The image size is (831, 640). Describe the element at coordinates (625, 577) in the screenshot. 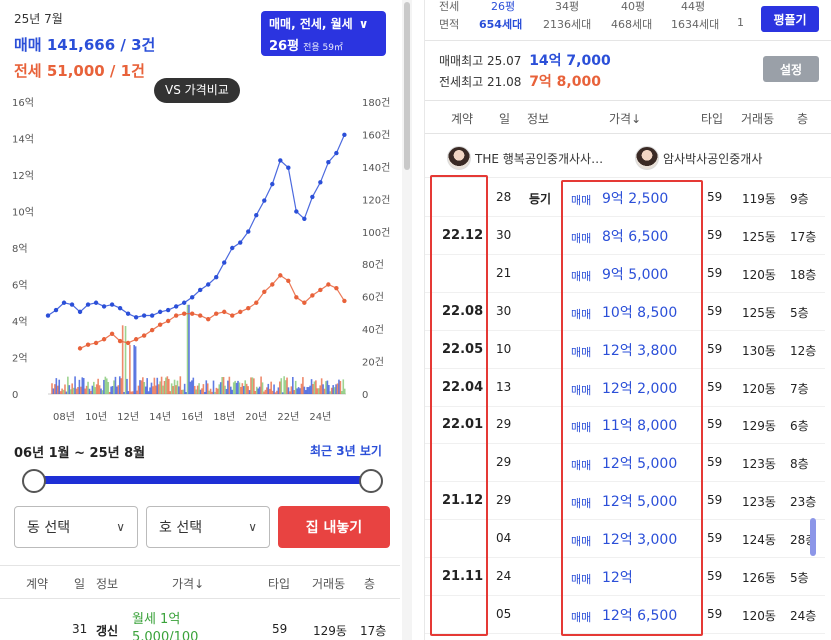

I see `table-row: 21.11 24 매매 12억 59 126동 5층` at that location.